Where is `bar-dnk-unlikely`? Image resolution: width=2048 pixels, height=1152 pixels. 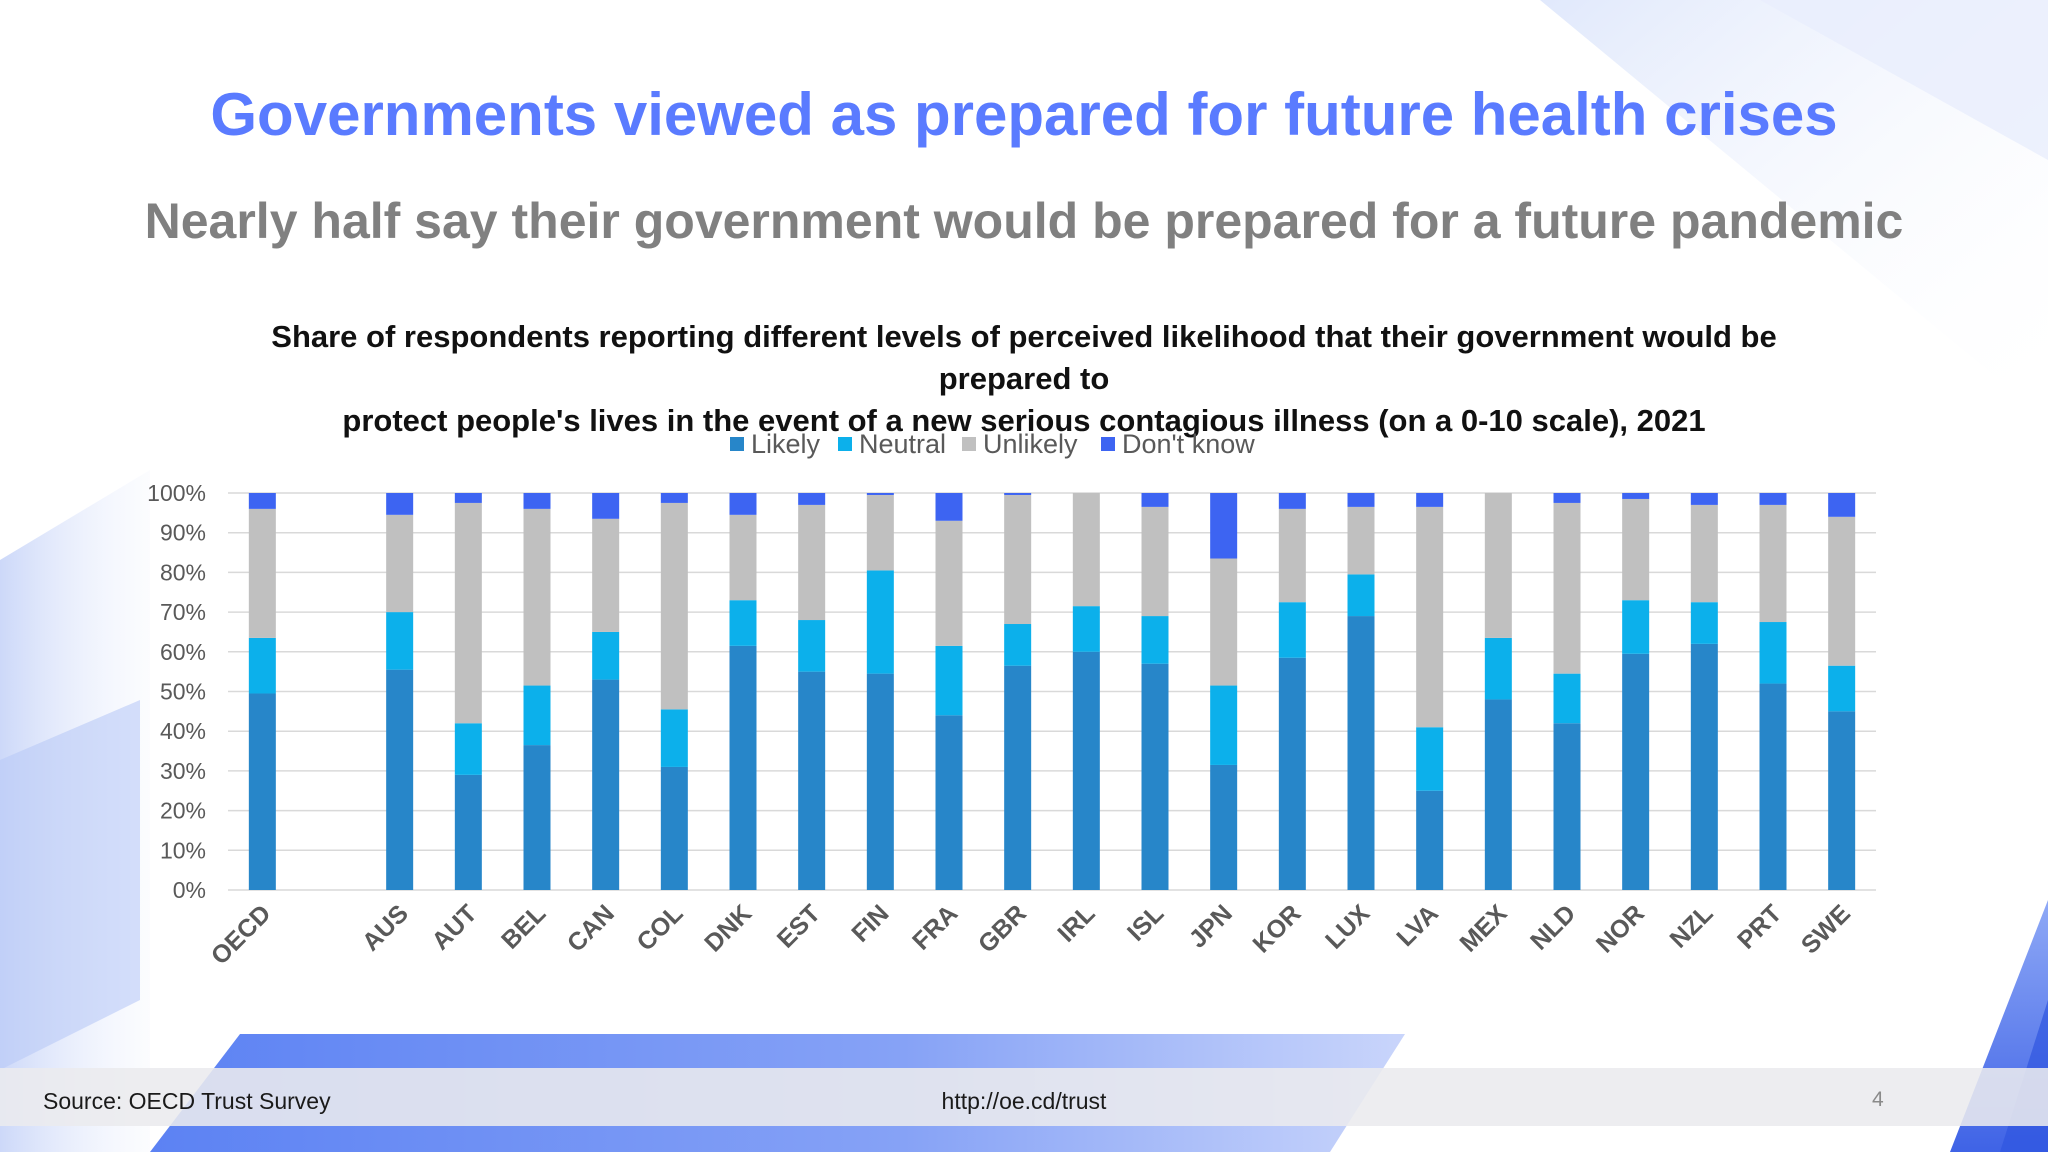
bar-dnk-unlikely is located at coordinates (743, 557).